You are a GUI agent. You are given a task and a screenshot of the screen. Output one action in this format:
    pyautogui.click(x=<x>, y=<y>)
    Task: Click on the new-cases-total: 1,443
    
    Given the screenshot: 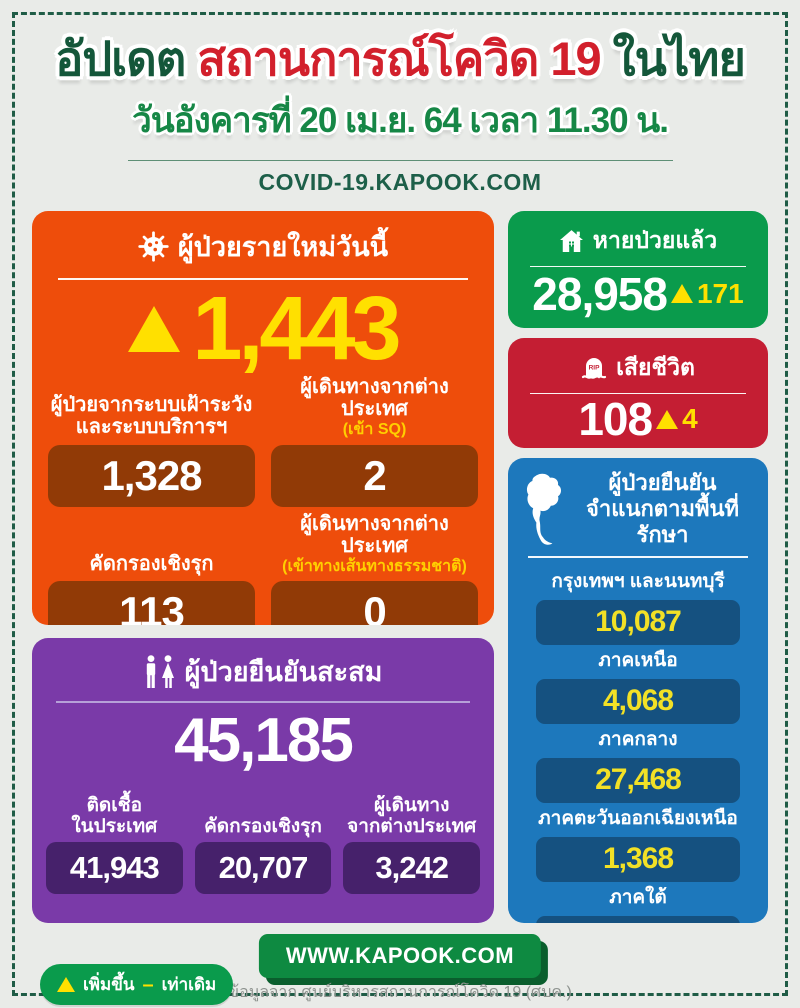 What is the action you would take?
    pyautogui.click(x=263, y=329)
    